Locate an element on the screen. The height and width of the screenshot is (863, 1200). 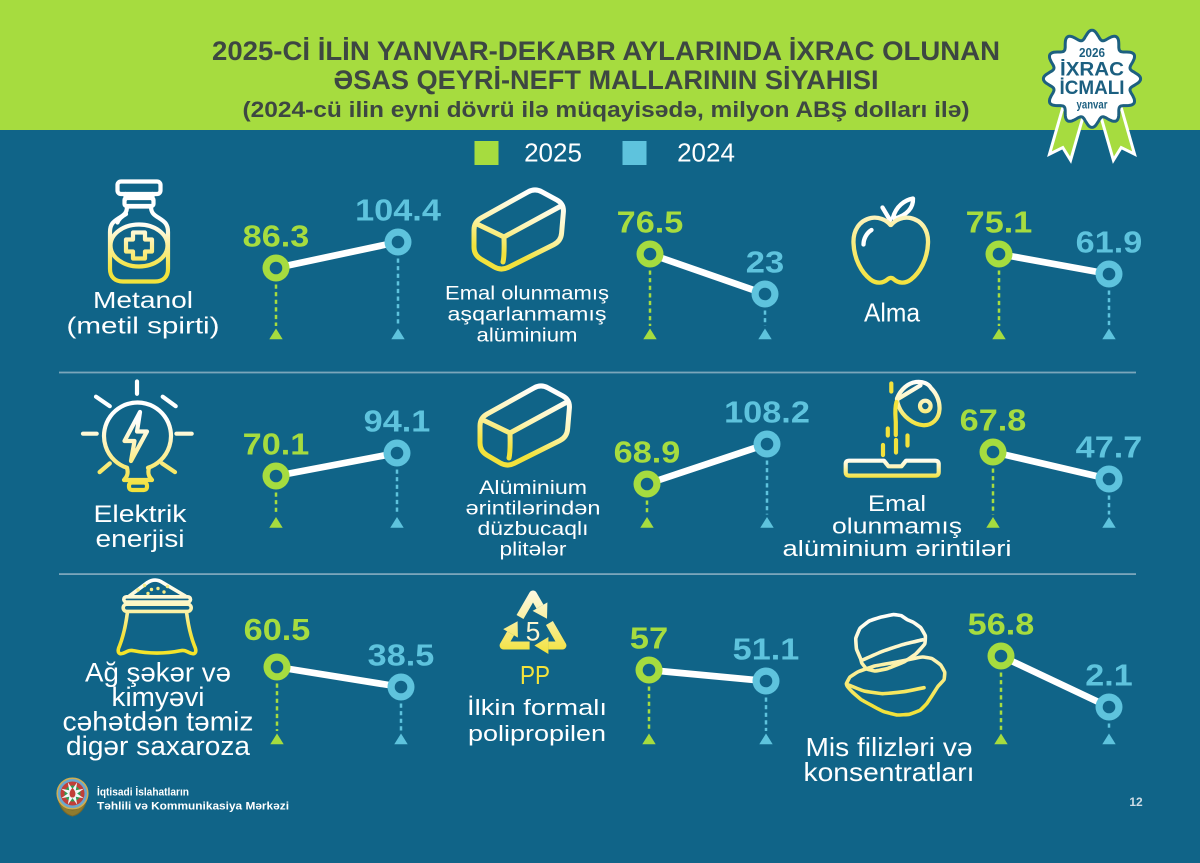
svg-text:Təhlili və Kommunikasiya Mərkə: Təhlili və Kommunikasiya Mərkəzi is located at coordinates (193, 807).